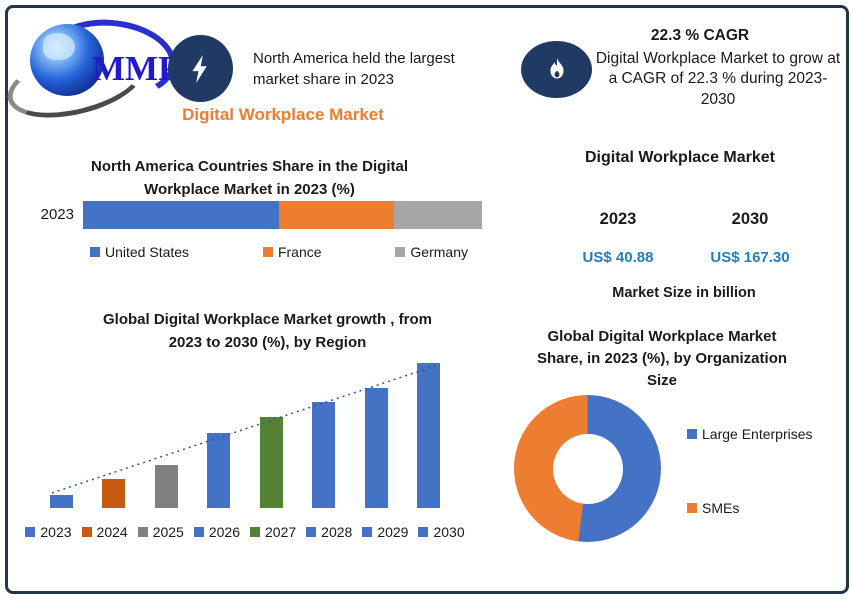 Image resolution: width=852 pixels, height=599 pixels. Describe the element at coordinates (147, 252) in the screenshot. I see `legend-label: United States` at that location.